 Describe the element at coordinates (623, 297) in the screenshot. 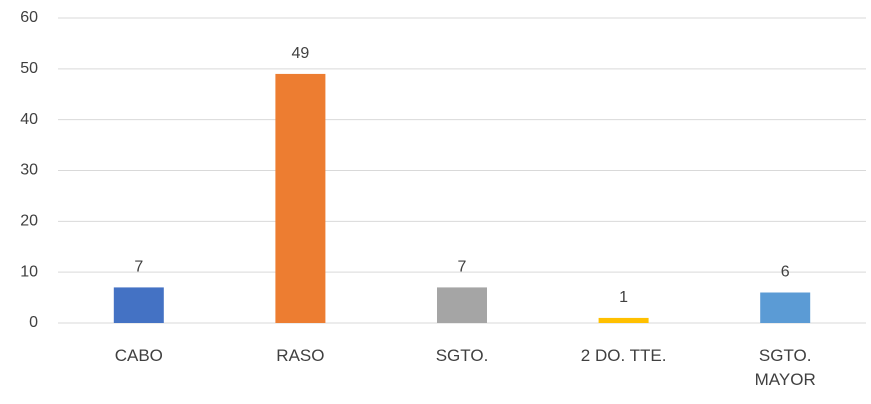

I see `data-label: 1` at that location.